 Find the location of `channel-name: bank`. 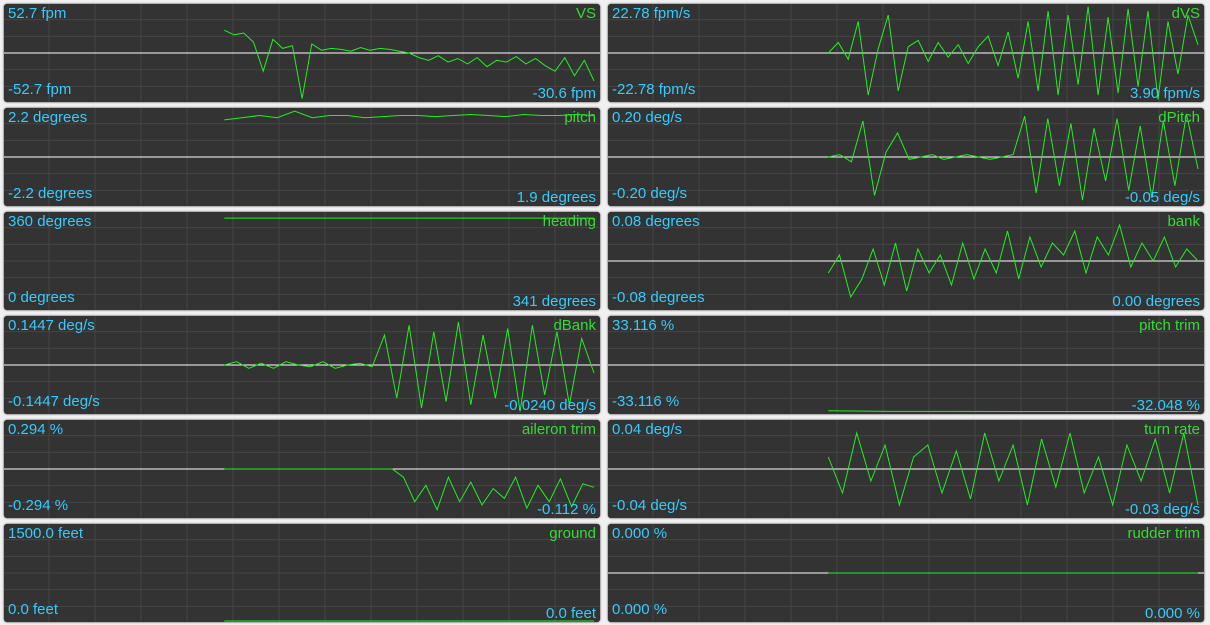

channel-name: bank is located at coordinates (1183, 221).